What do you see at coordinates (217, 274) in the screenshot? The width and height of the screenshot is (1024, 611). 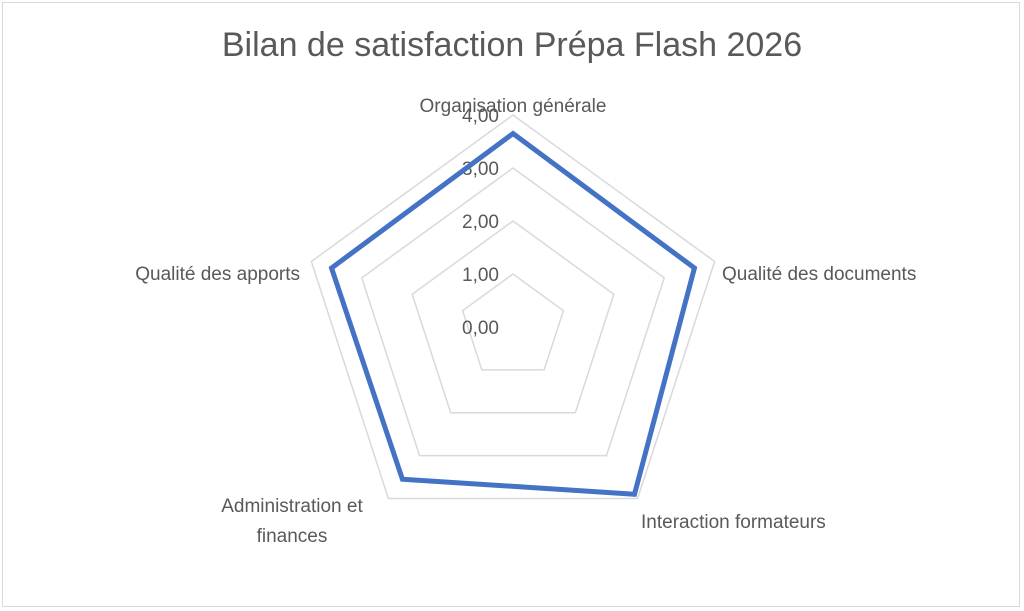 I see `axis-label-5: Qualité des apports` at bounding box center [217, 274].